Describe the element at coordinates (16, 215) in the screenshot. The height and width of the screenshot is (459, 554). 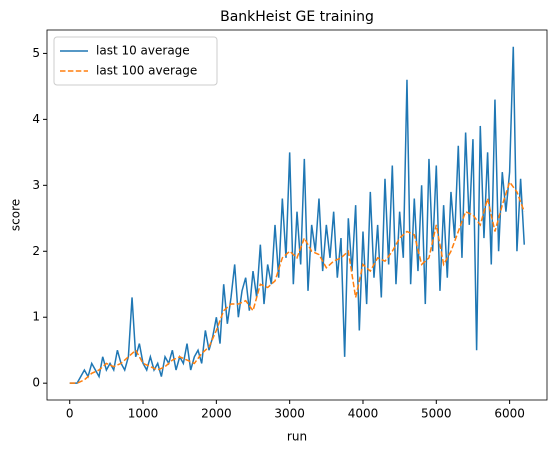
I see `y-axis-label: score` at that location.